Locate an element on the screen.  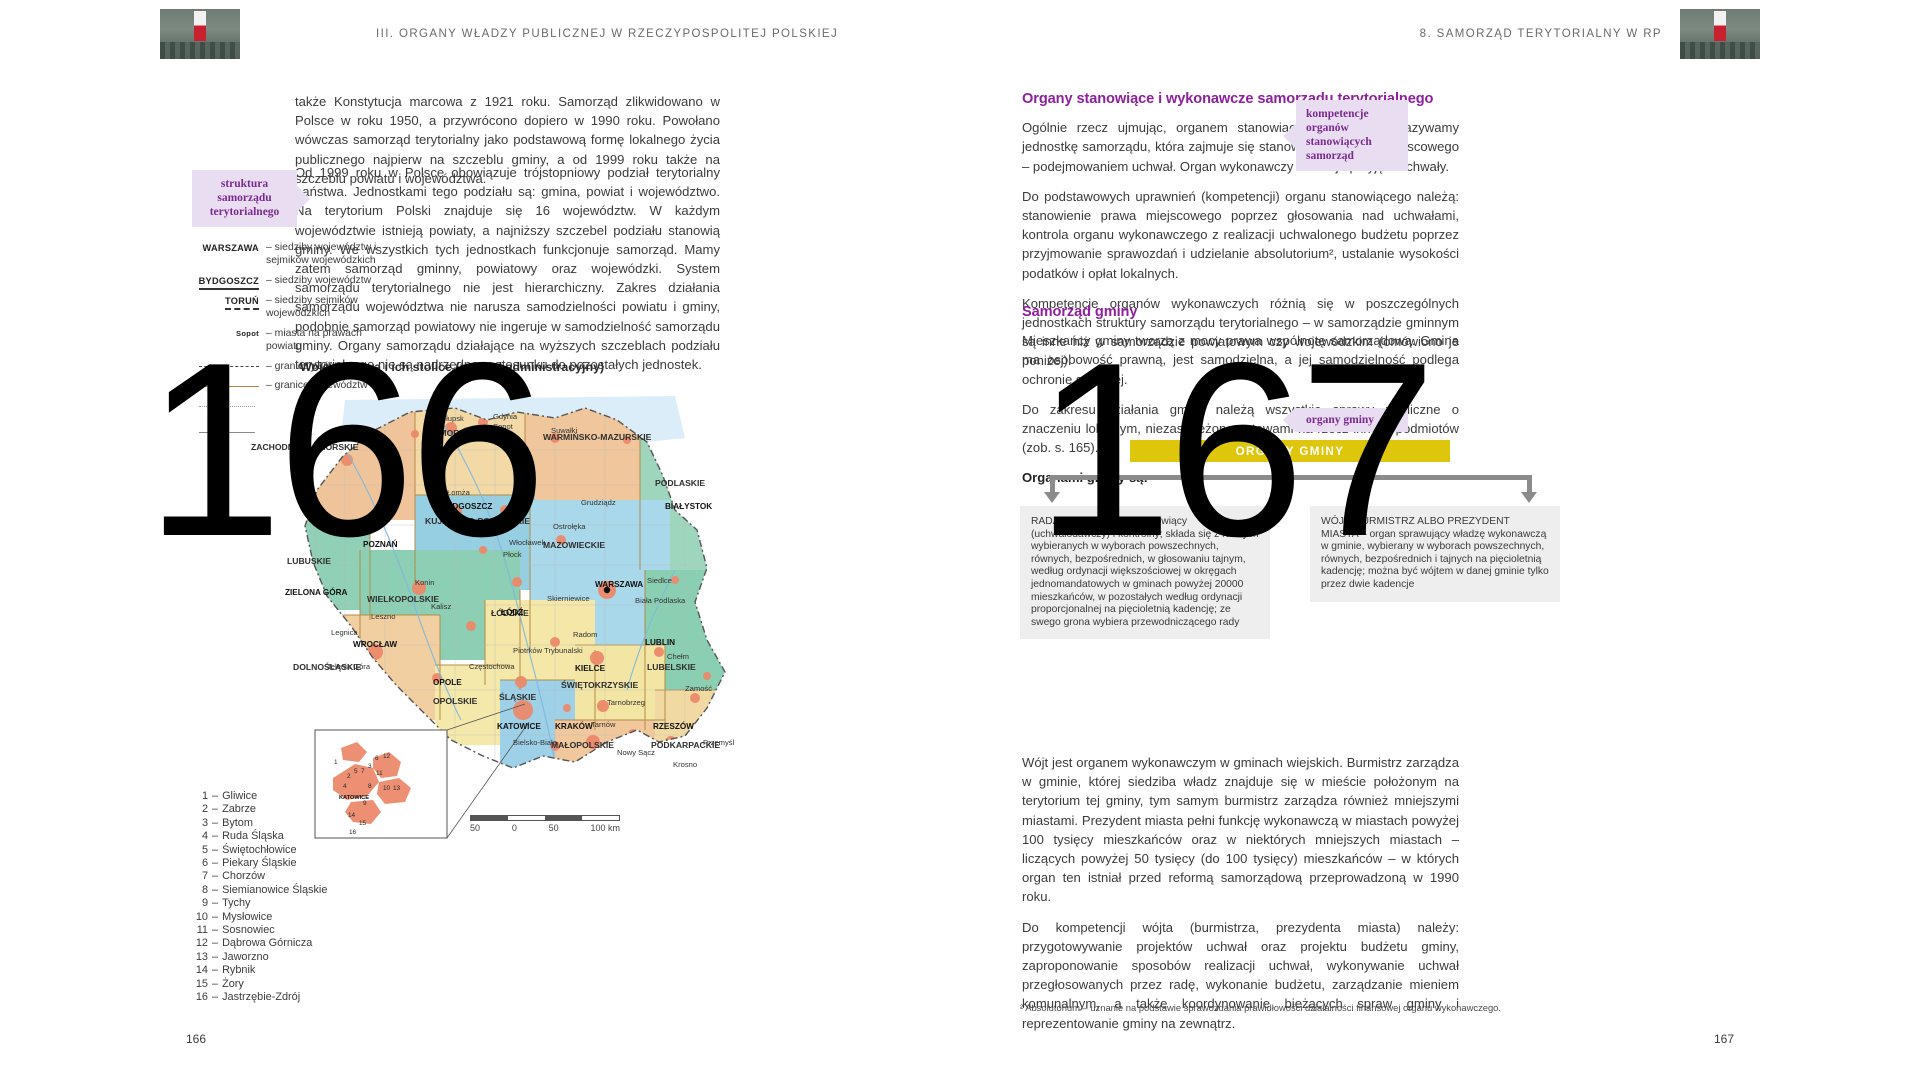
map-label-city: Skierniewice is located at coordinates (568, 598).